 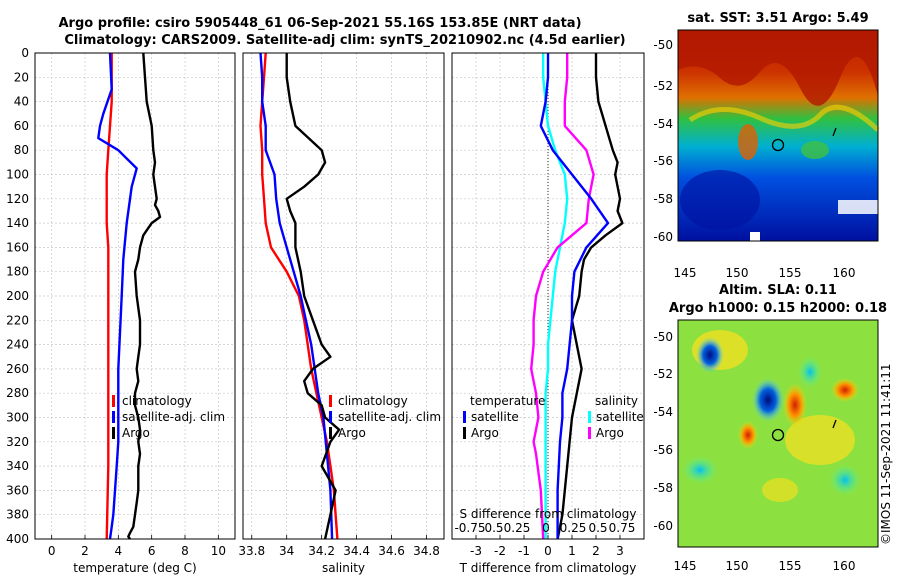 I want to click on sla-map-title1: Altim. SLA: 0.11, so click(x=778, y=290).